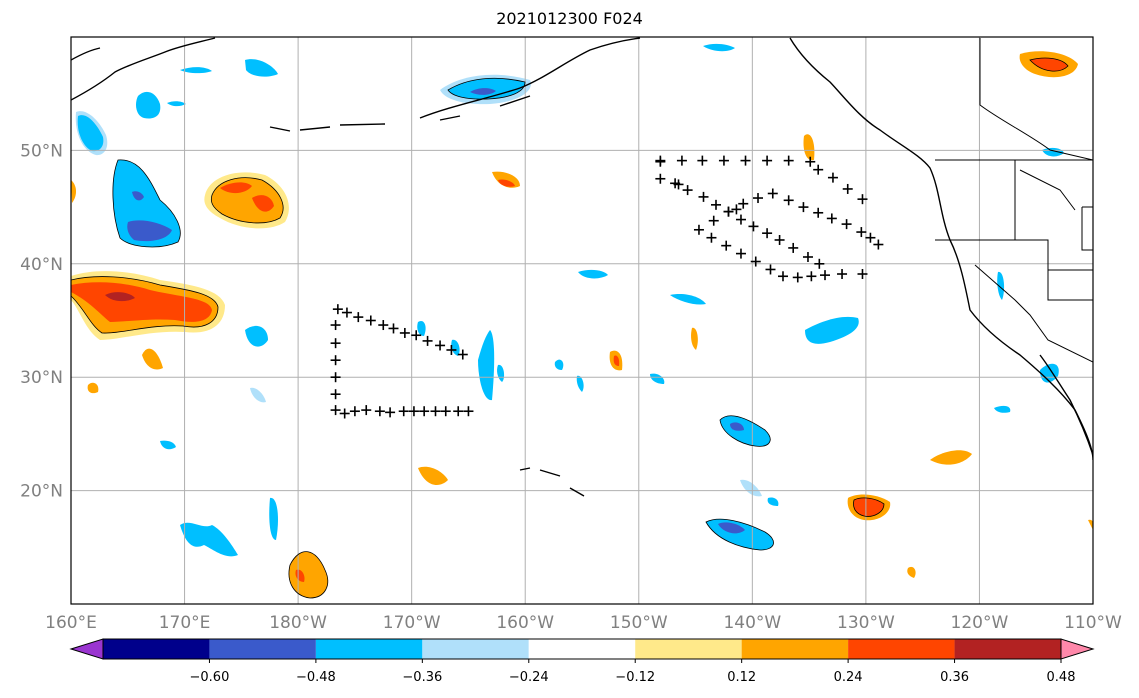 This screenshot has height=698, width=1139. What do you see at coordinates (1061, 677) in the screenshot?
I see `colorbar-tick-label: 0.48` at bounding box center [1061, 677].